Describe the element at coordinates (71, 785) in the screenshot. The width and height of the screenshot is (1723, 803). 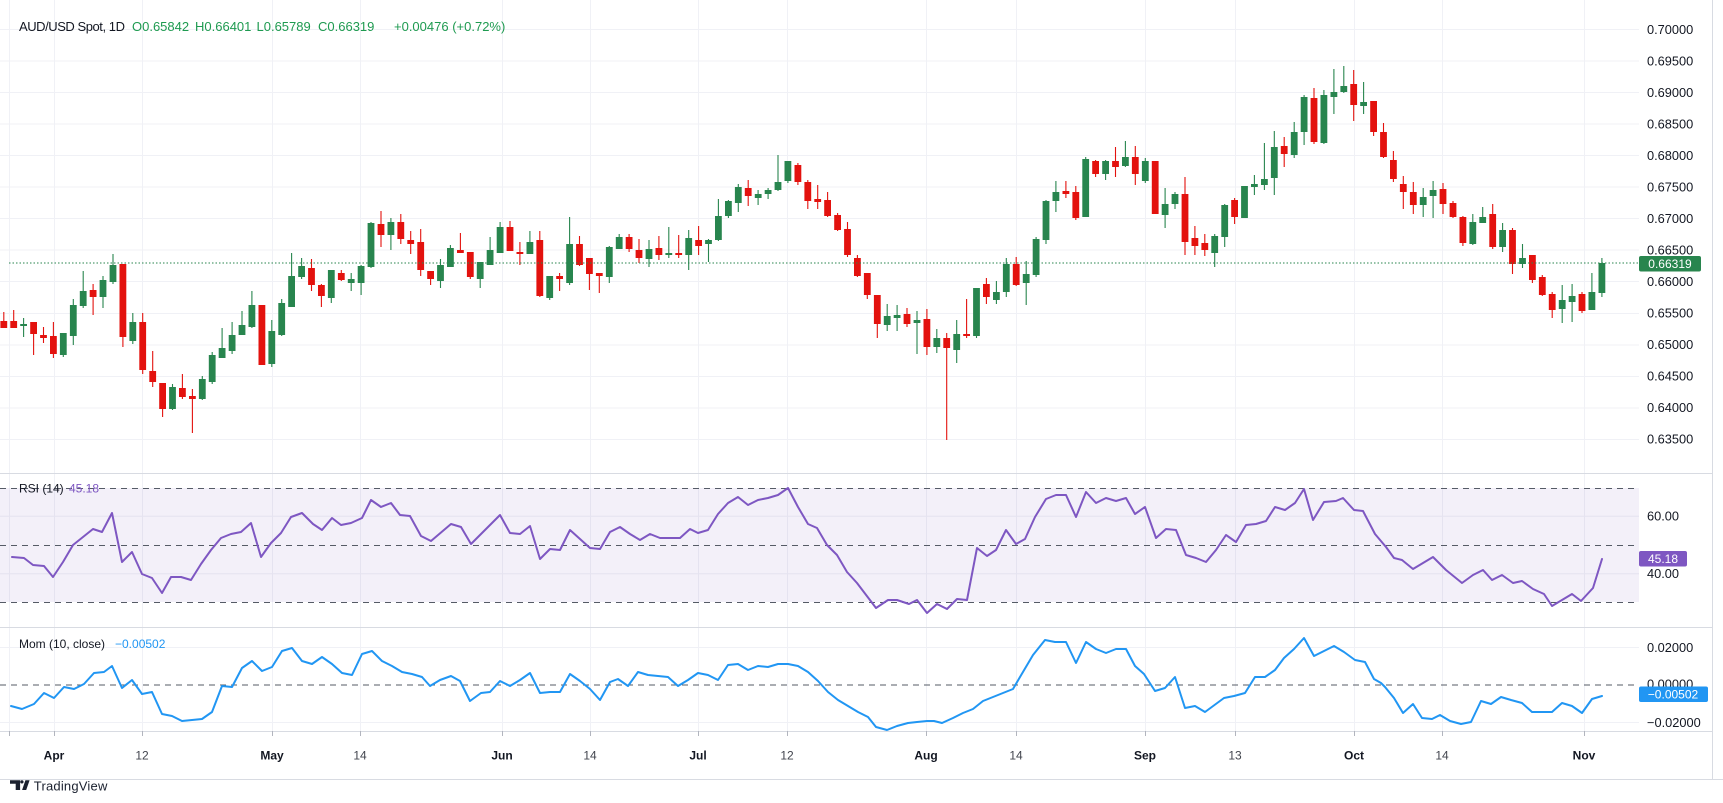
I see `svg-text: TradingView` at that location.